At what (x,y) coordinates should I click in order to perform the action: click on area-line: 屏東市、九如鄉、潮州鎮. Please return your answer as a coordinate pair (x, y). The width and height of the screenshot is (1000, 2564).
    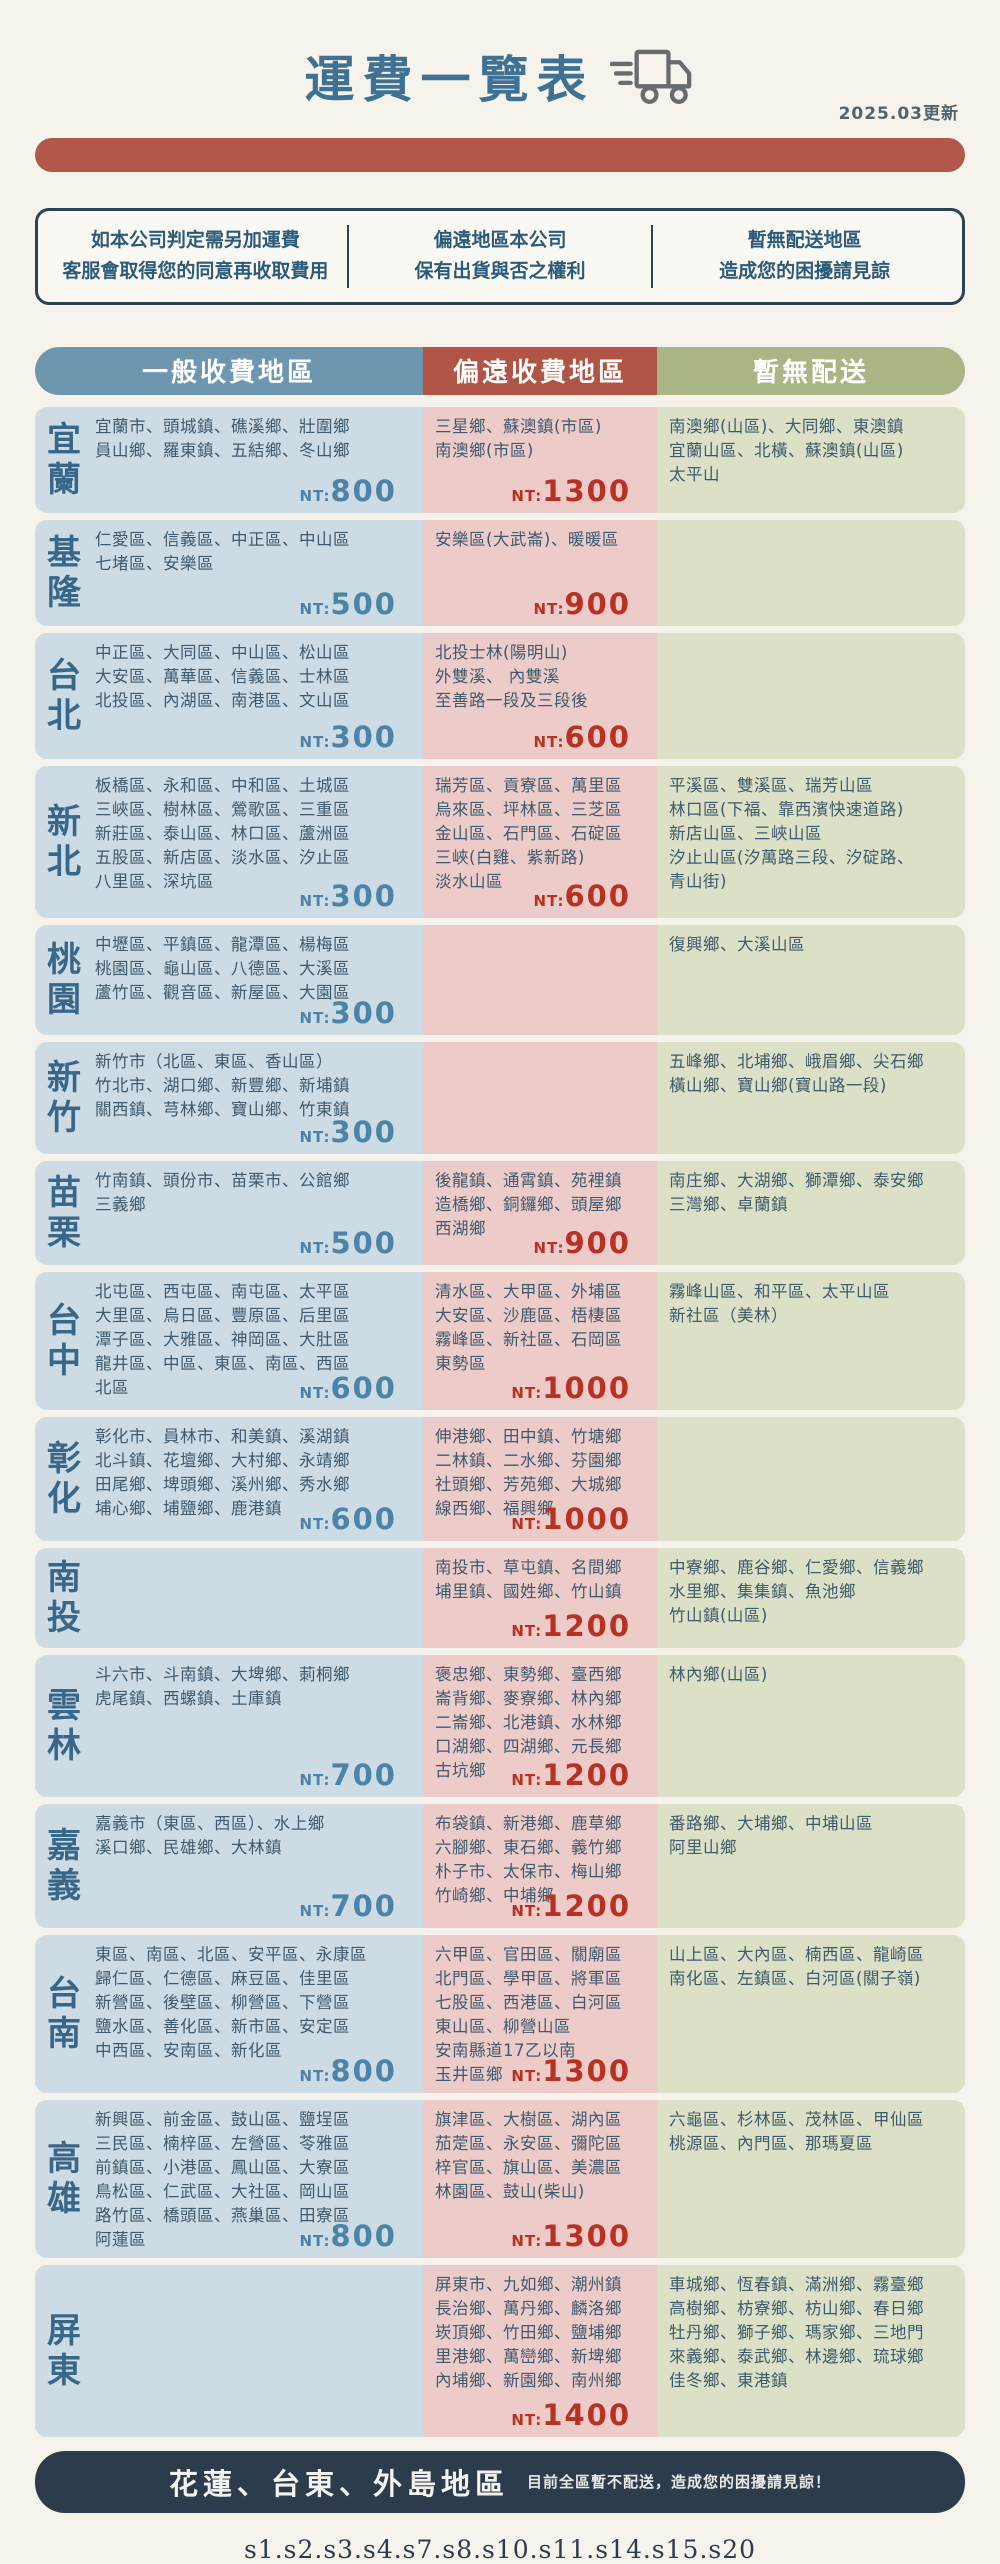
    Looking at the image, I should click on (528, 2284).